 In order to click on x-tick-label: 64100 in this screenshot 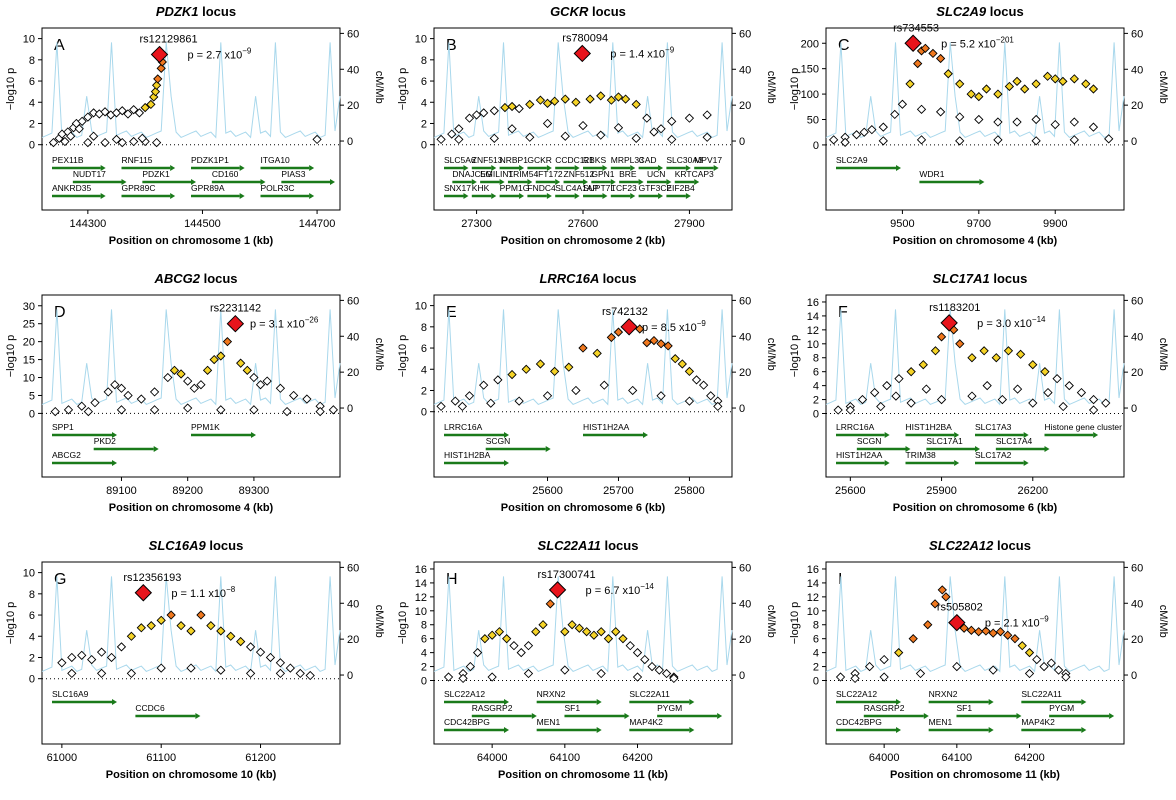, I will do `click(957, 758)`.